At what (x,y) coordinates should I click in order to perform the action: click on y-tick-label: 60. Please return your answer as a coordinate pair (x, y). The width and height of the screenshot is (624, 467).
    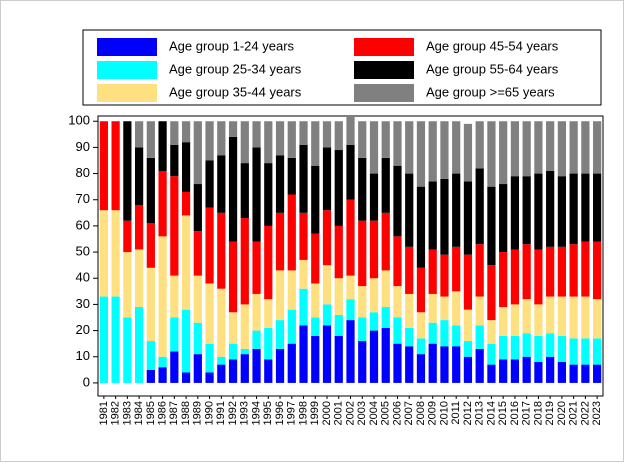
    Looking at the image, I should click on (83, 224).